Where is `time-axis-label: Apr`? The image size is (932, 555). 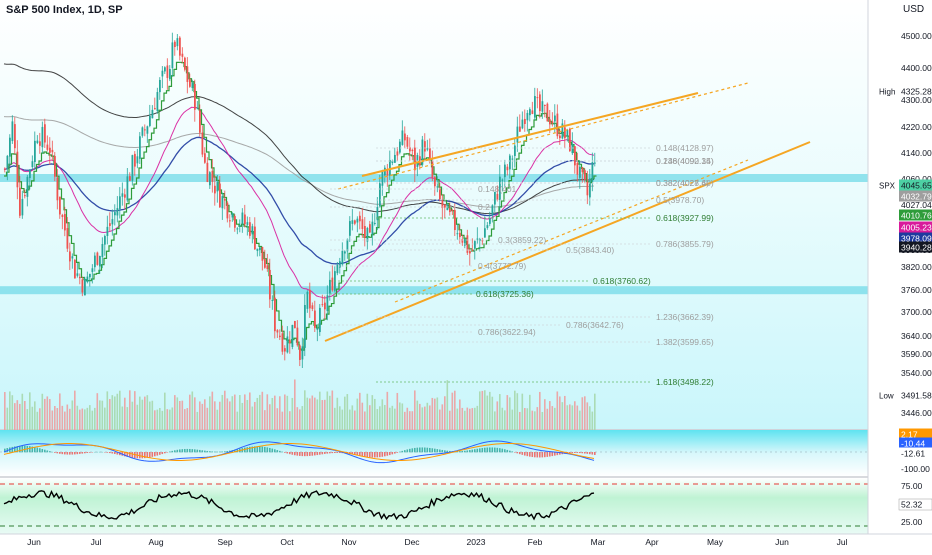 time-axis-label: Apr is located at coordinates (651, 542).